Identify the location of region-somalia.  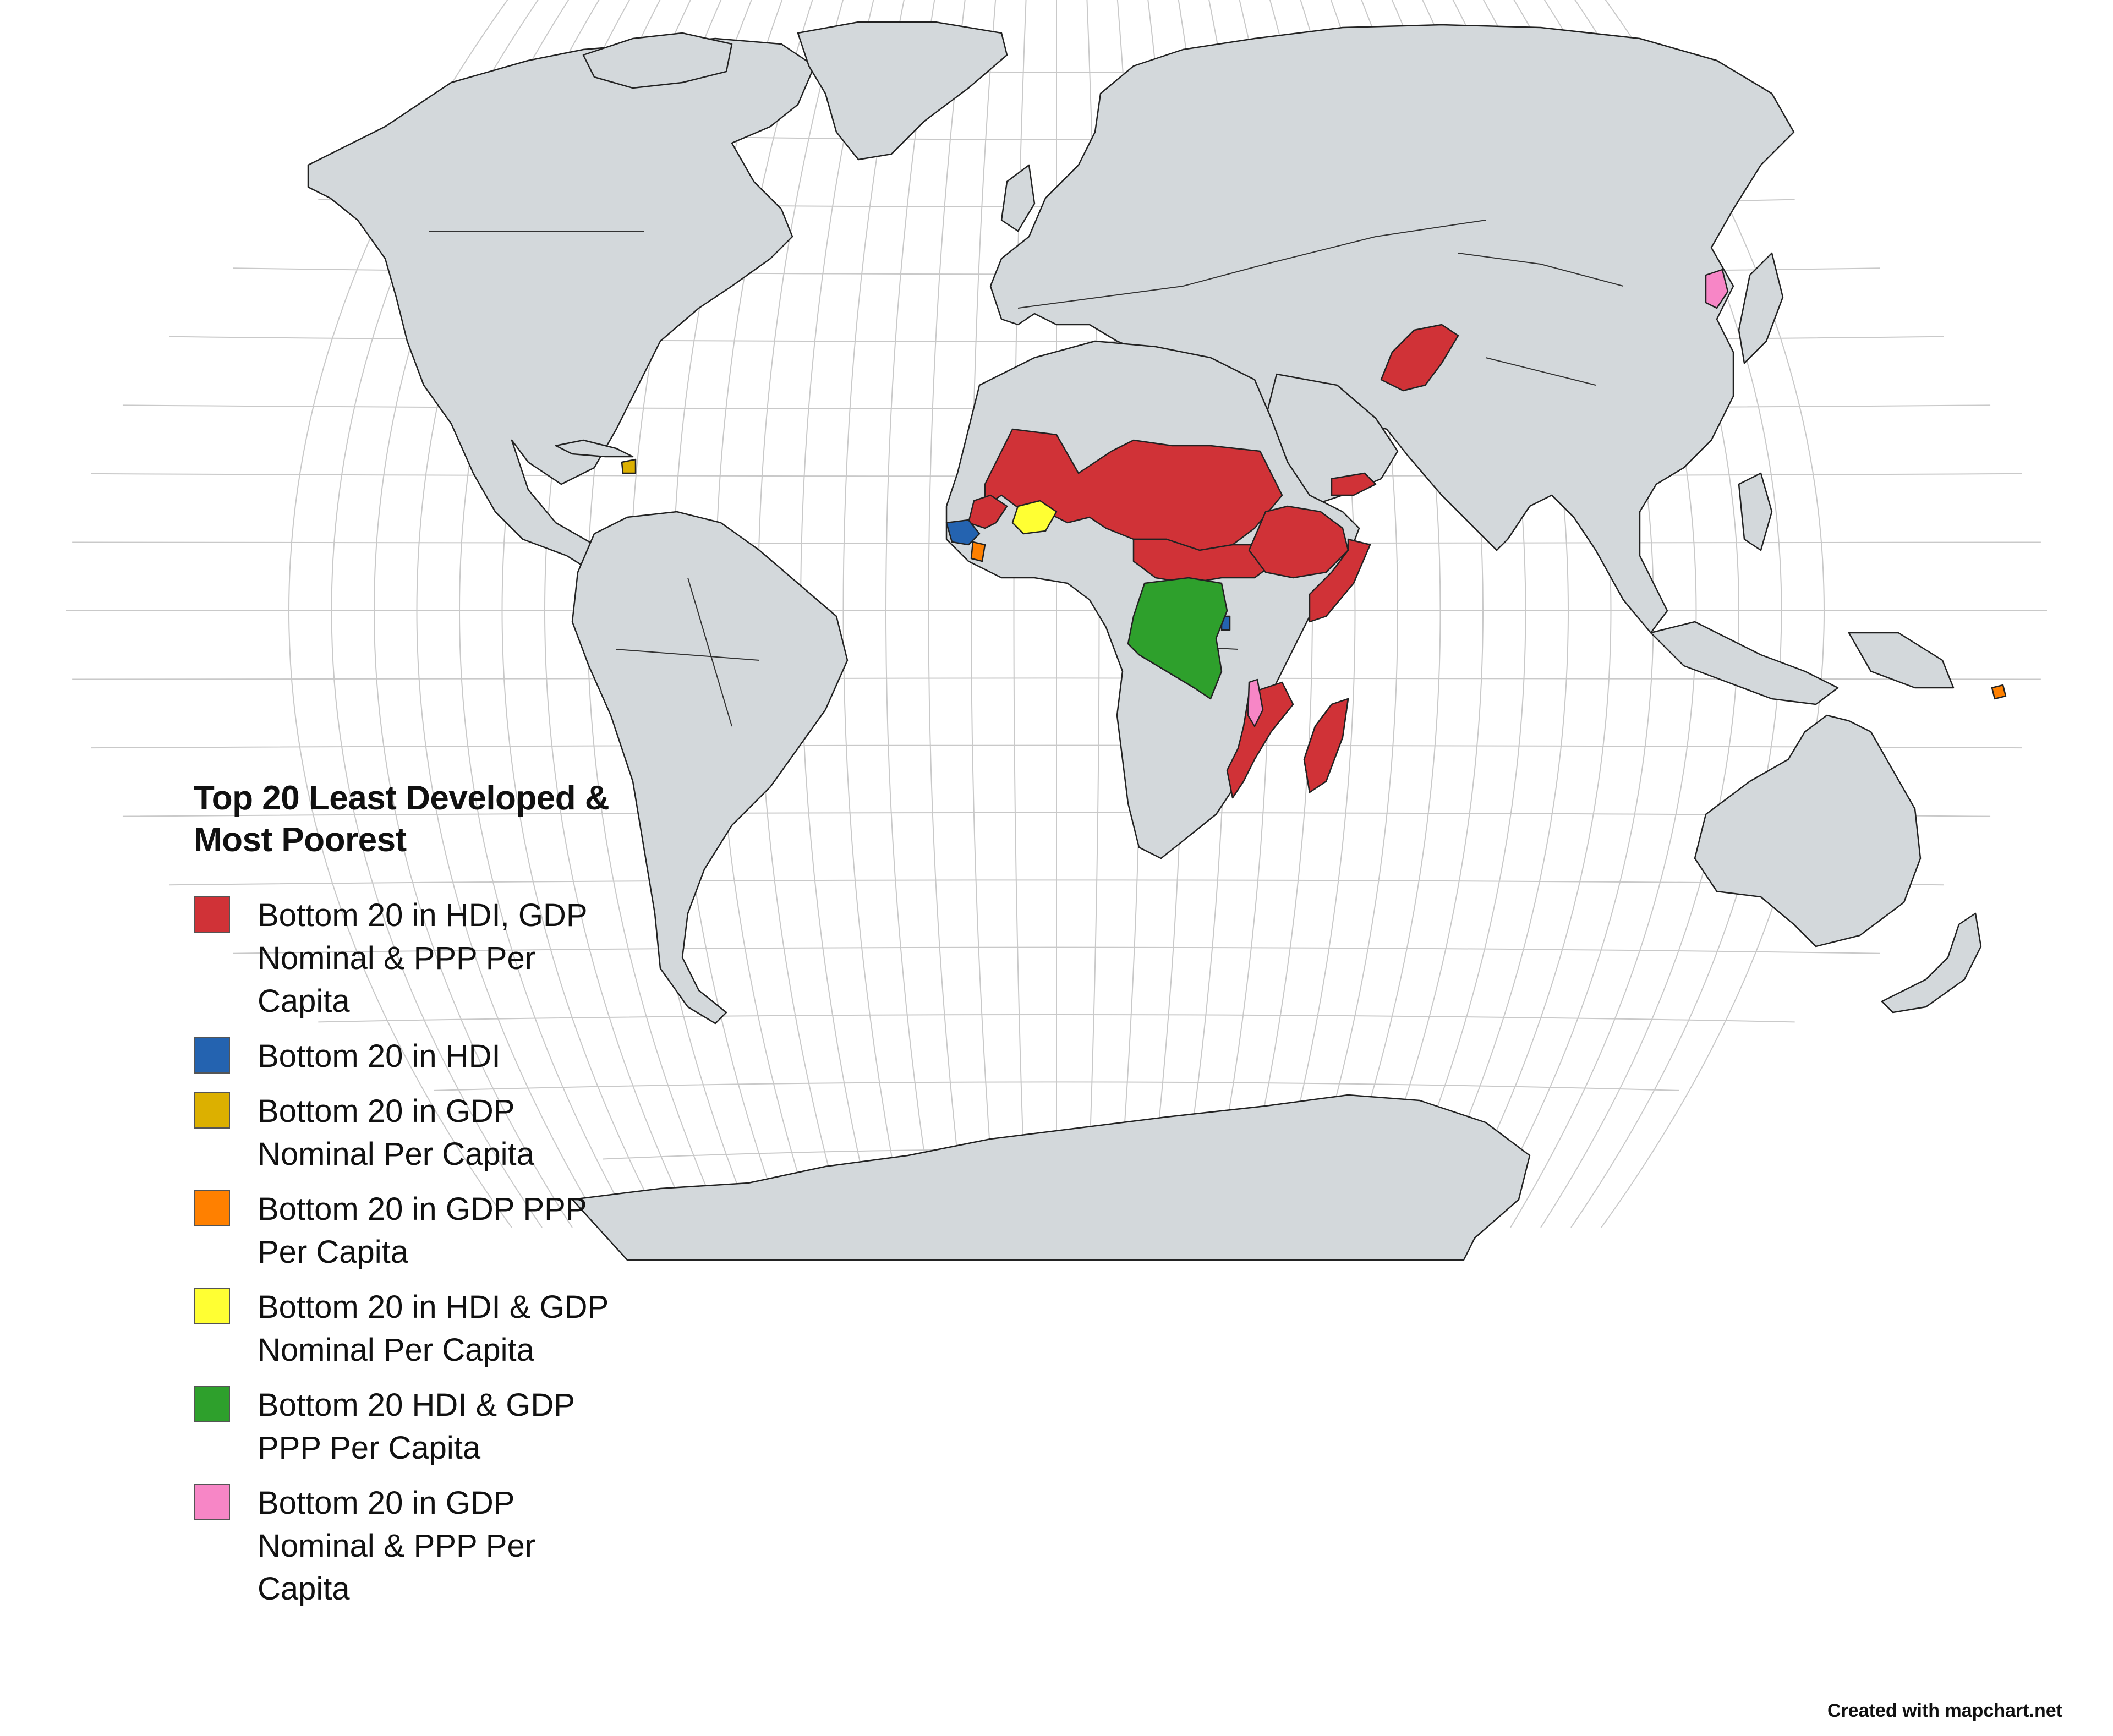
(1340, 580).